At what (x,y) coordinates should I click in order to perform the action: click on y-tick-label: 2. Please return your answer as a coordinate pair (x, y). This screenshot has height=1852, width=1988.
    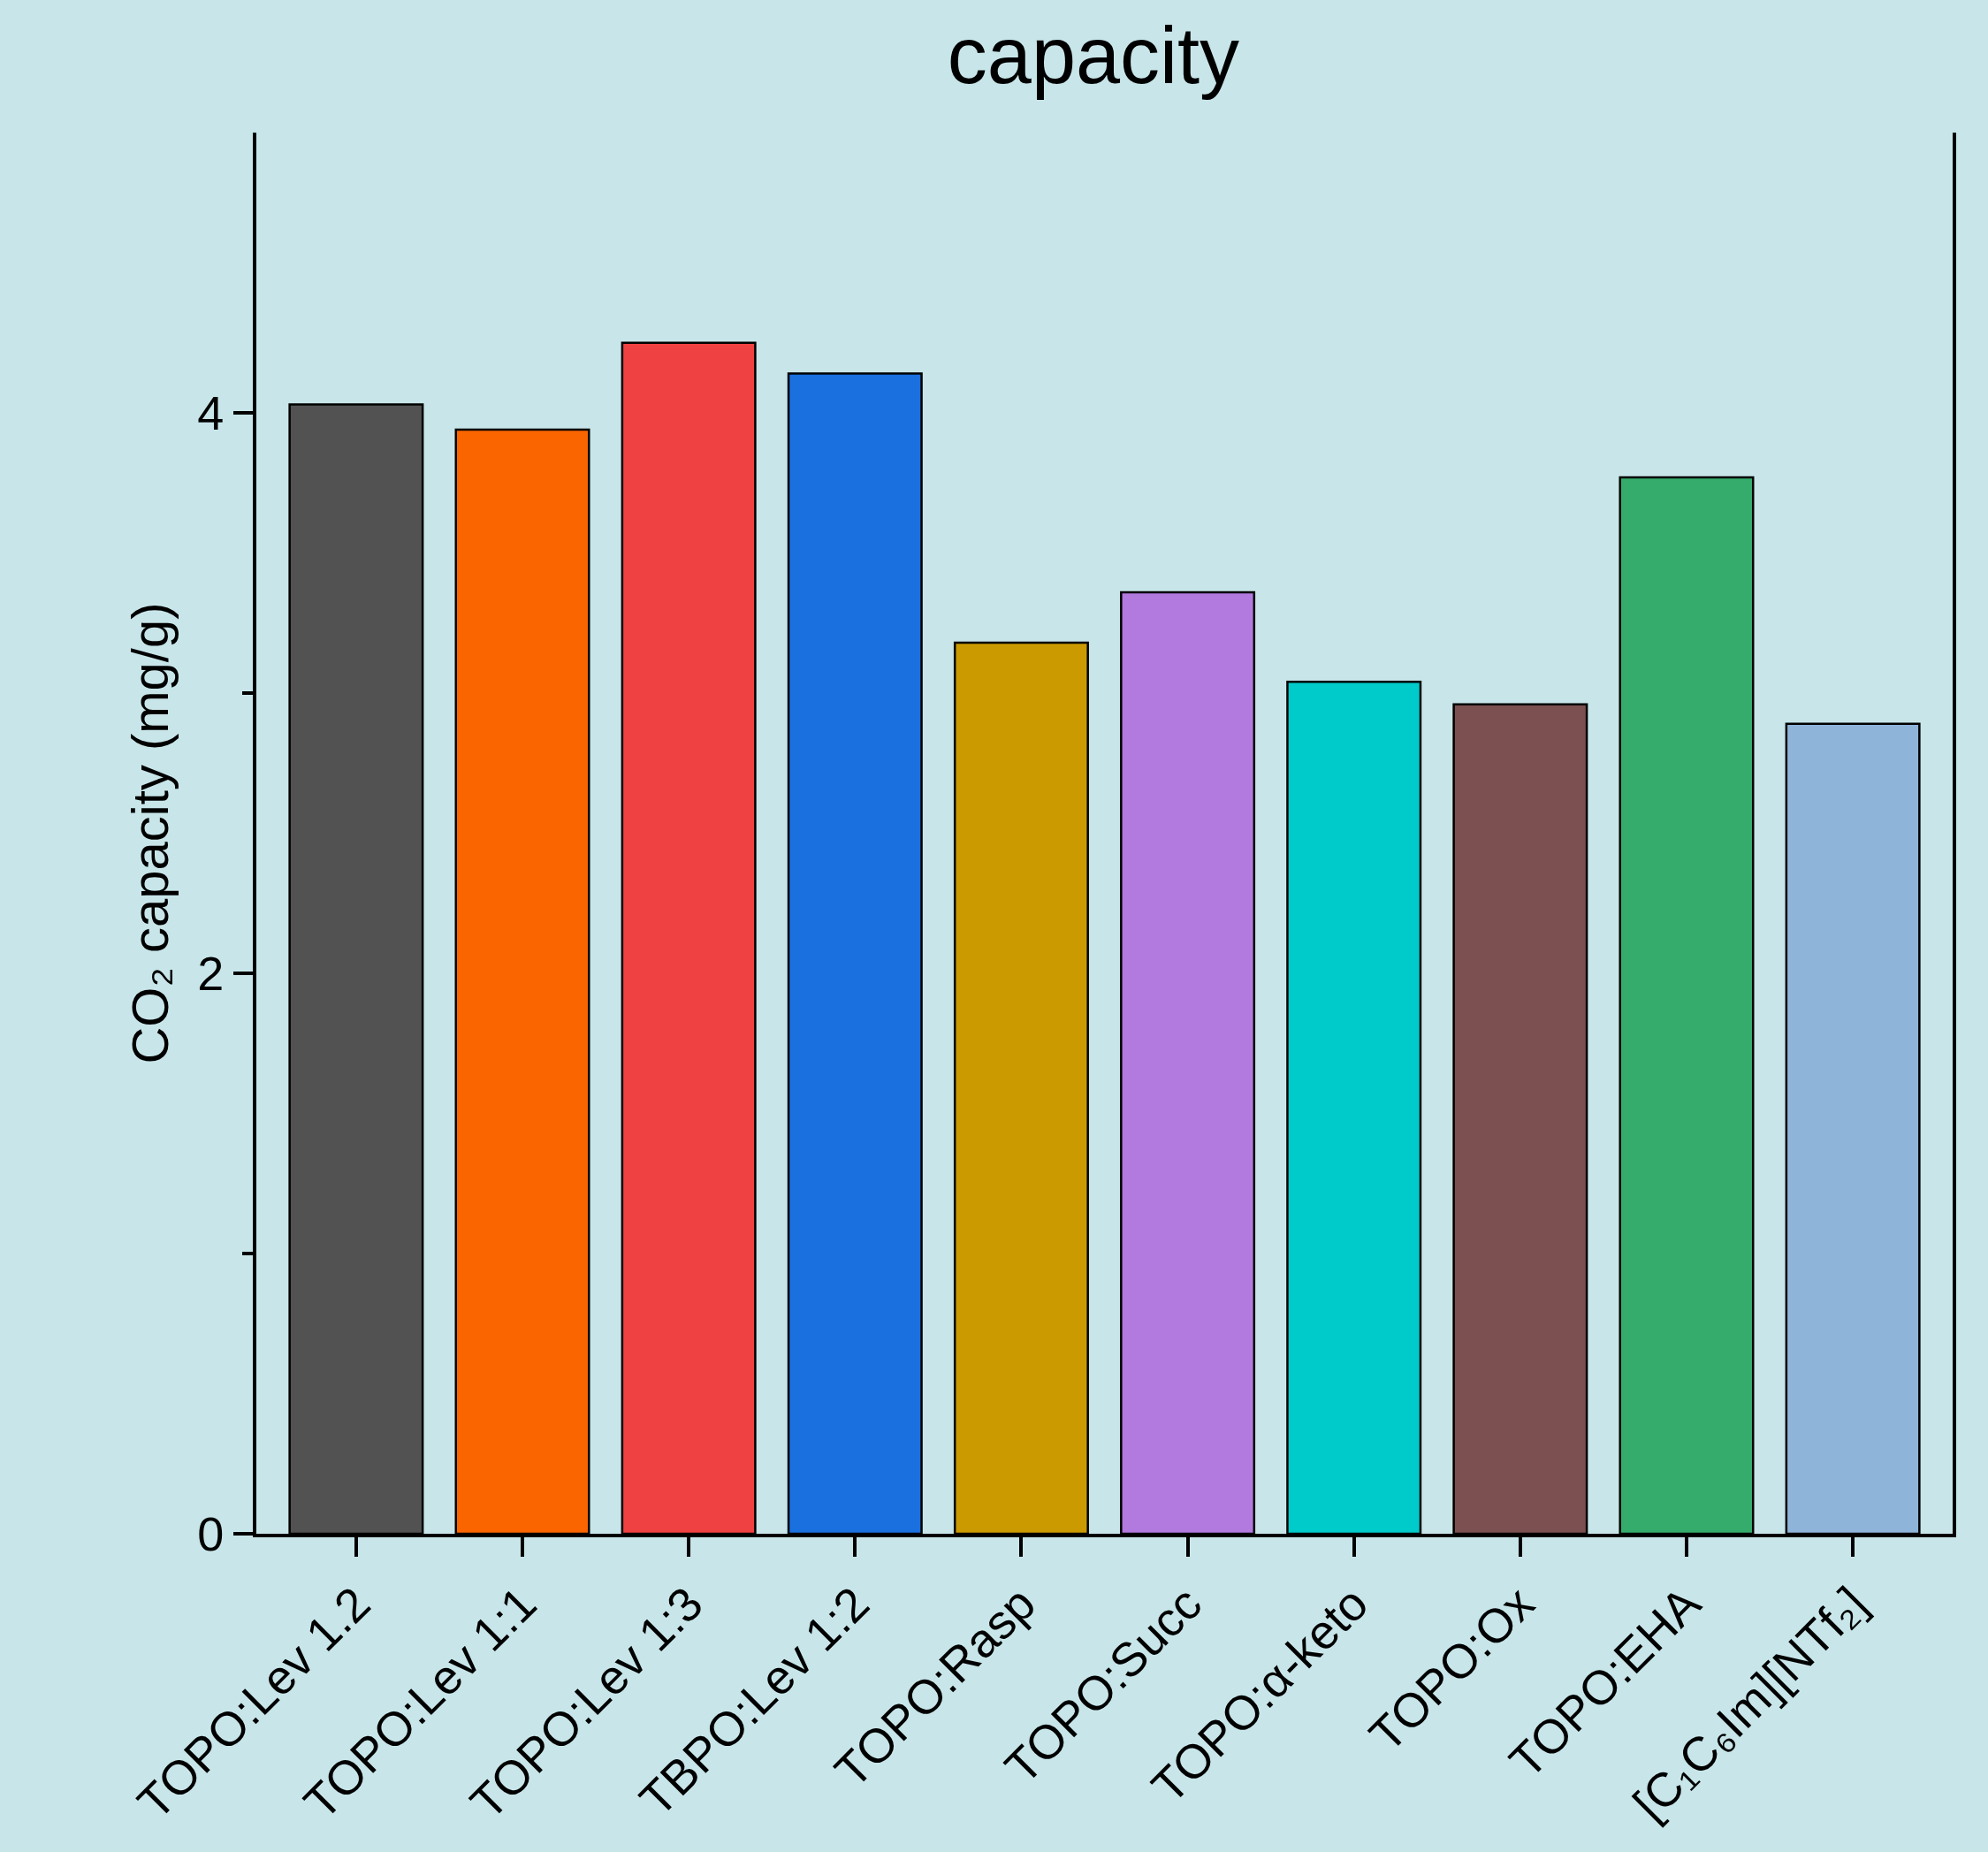
    Looking at the image, I should click on (211, 973).